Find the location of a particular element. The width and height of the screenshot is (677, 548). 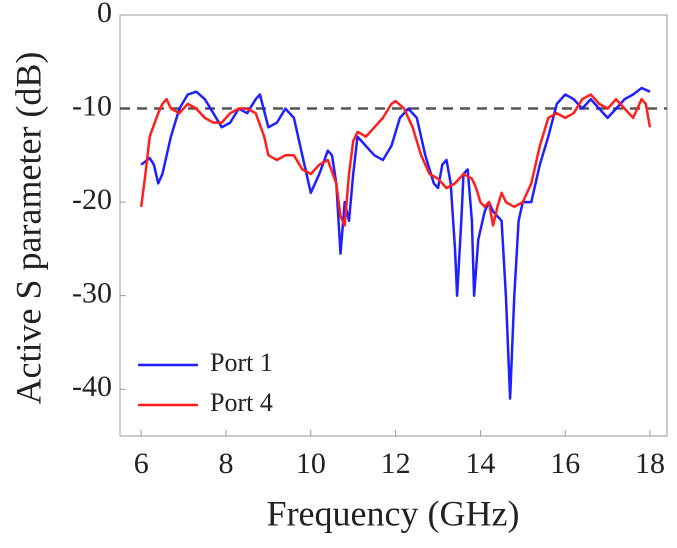

x-tick-label: 18 is located at coordinates (650, 463).